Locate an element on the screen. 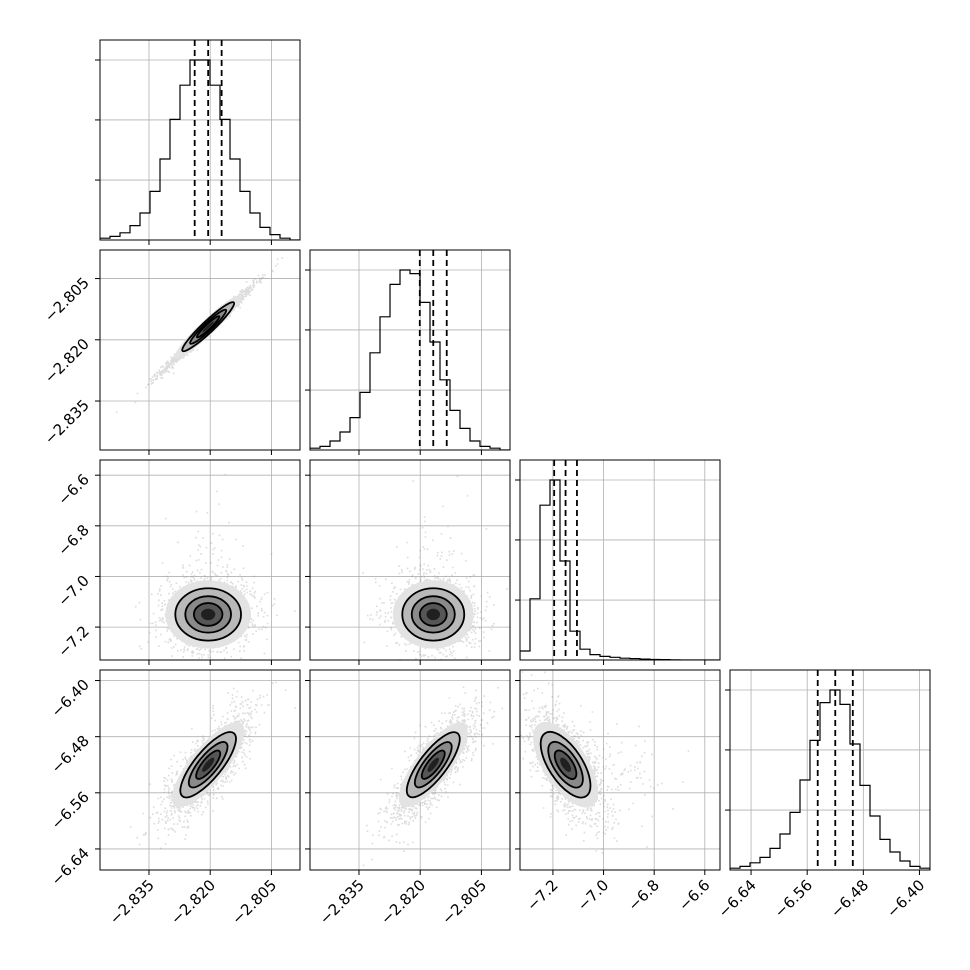 The width and height of the screenshot is (970, 970). x-tick-label: −7.0 is located at coordinates (593, 895).